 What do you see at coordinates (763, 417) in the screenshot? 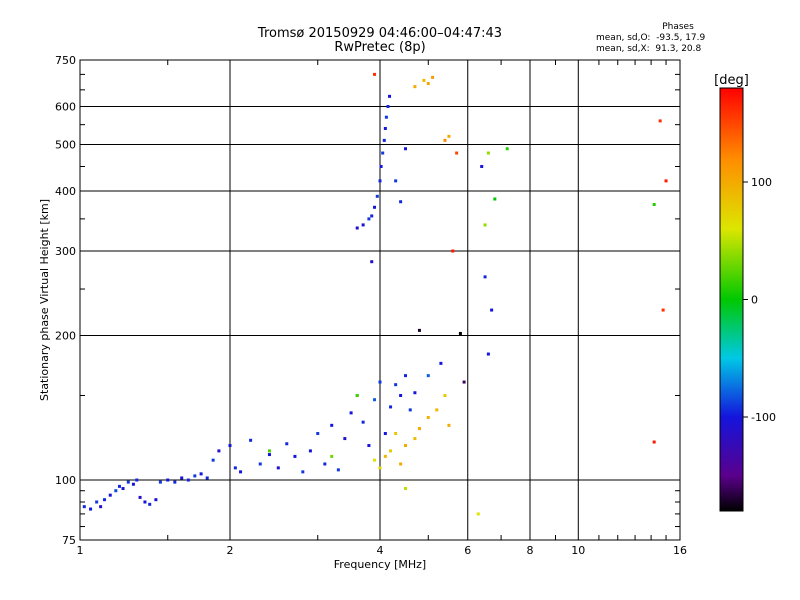
I see `colorbar-tick-label: -100` at bounding box center [763, 417].